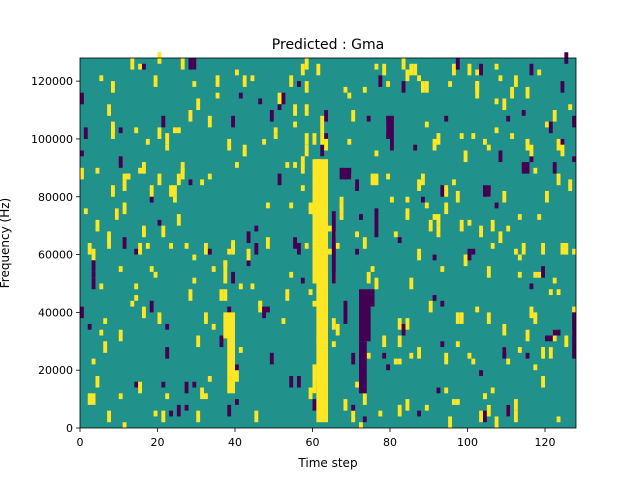 The image size is (640, 480). I want to click on y-axis: 0 20000 40000 60000 80000 100000 120000, so click(55, 255).